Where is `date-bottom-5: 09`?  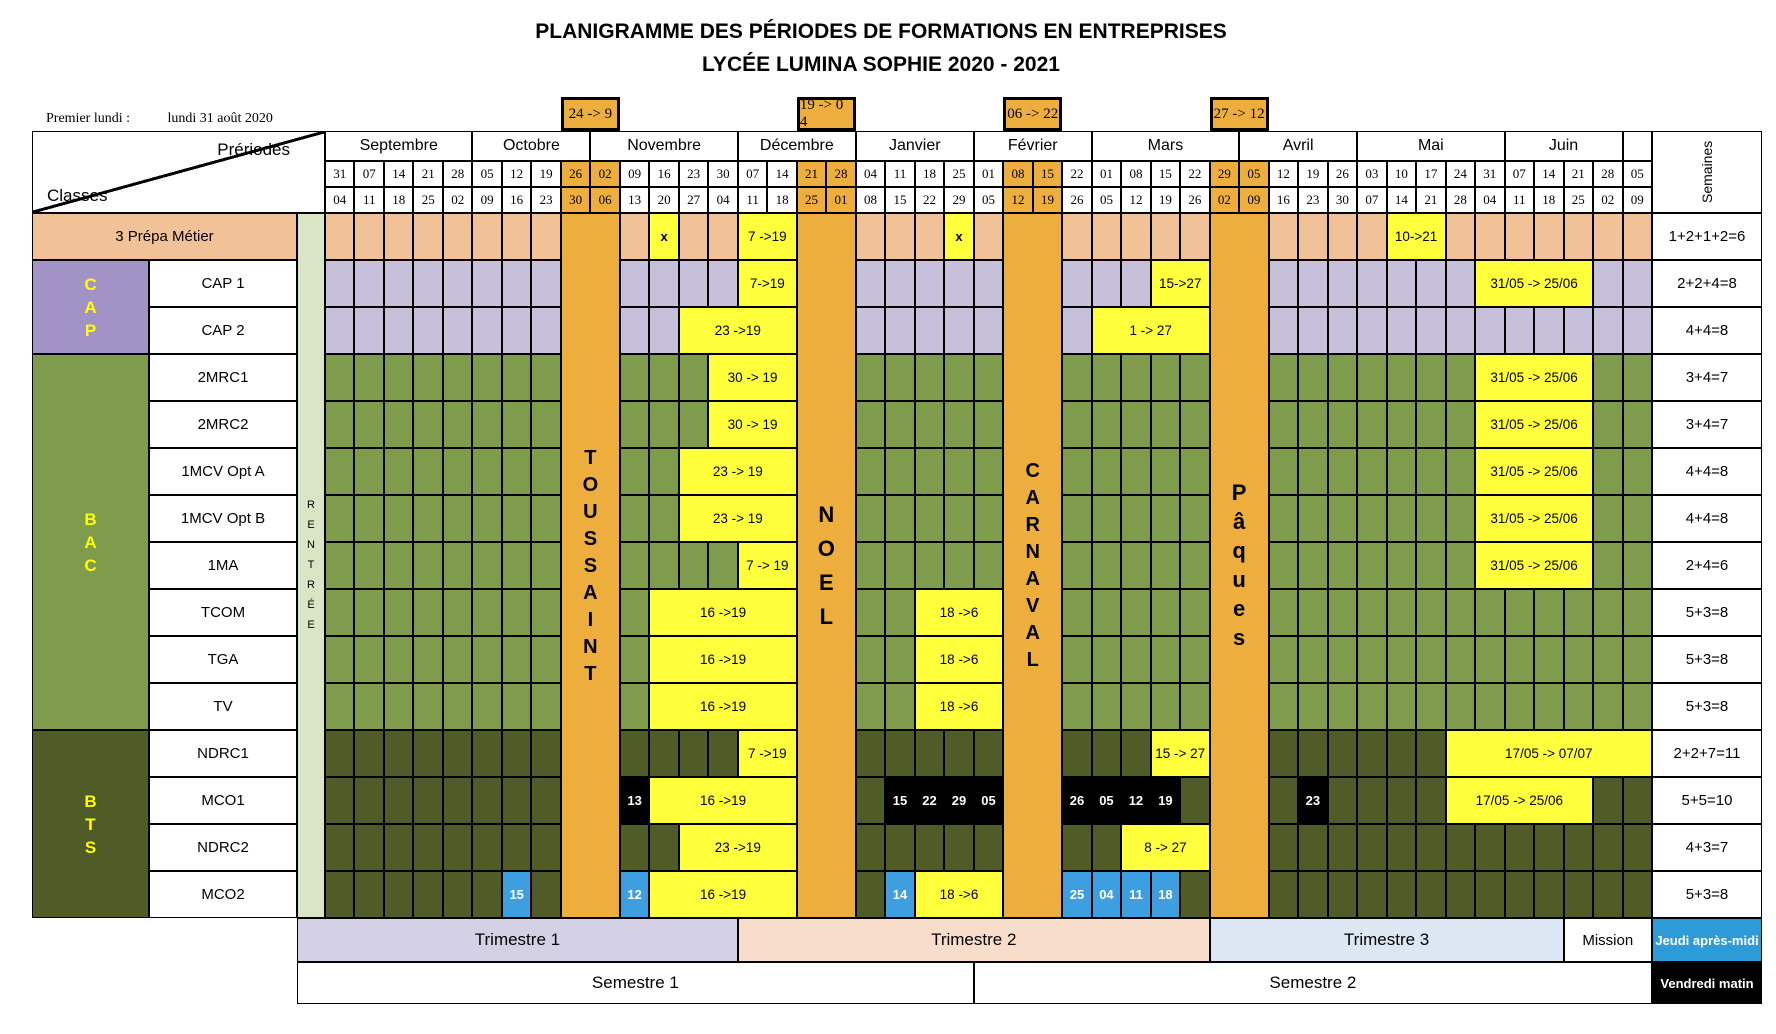
date-bottom-5: 09 is located at coordinates (487, 200).